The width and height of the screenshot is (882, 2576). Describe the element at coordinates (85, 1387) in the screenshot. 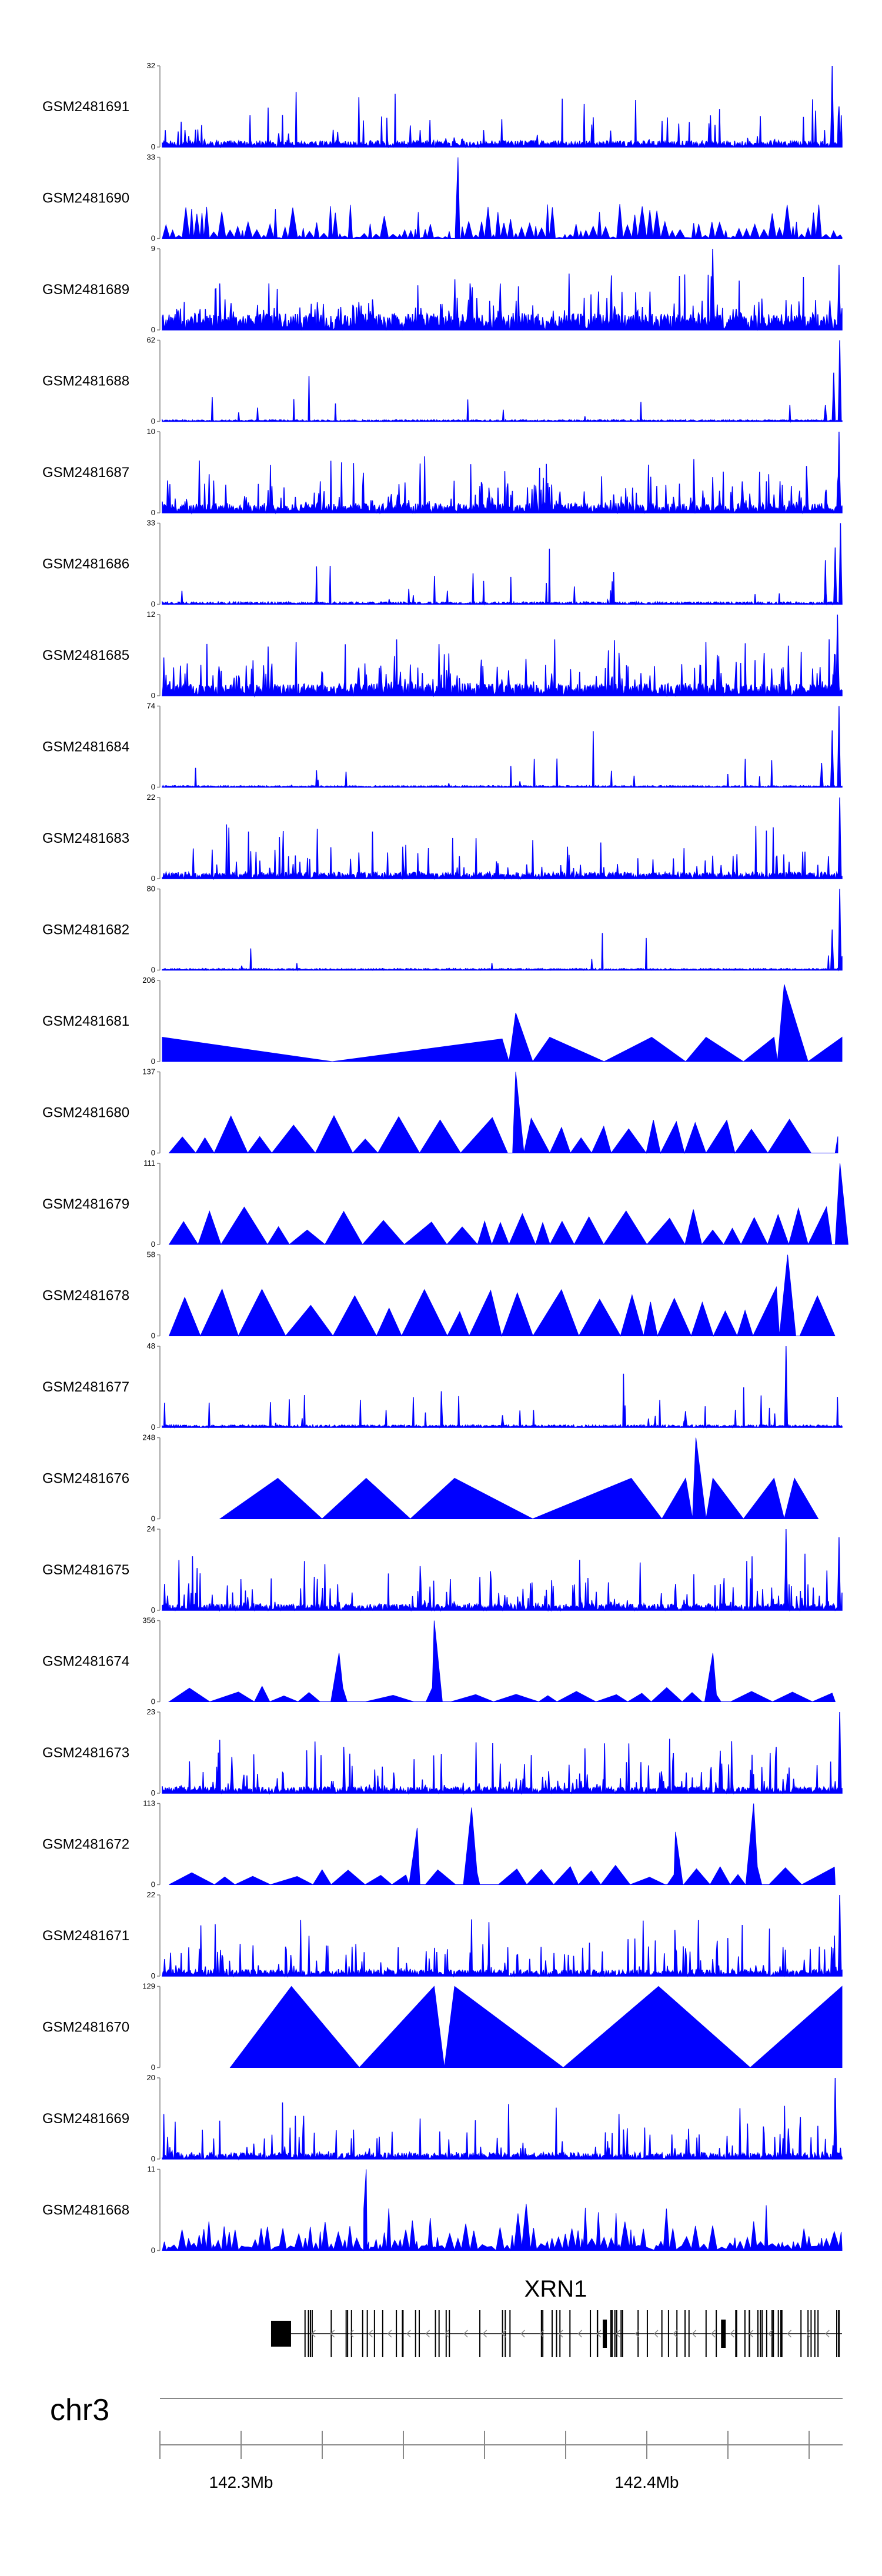

I see `track-label: GSM2481677` at that location.